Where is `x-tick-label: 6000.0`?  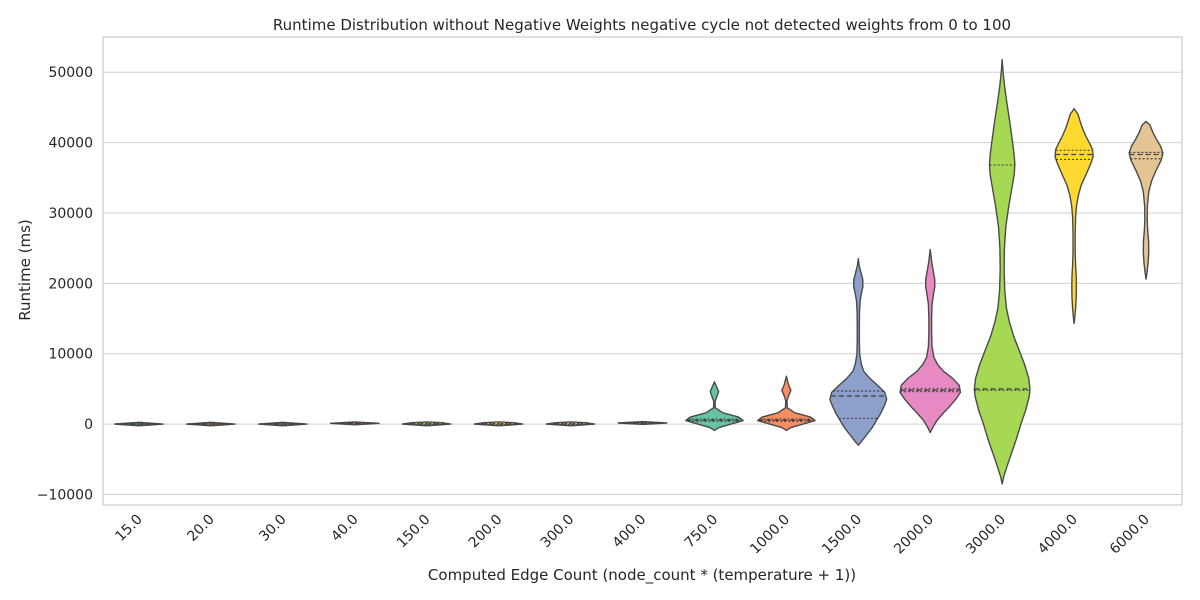 x-tick-label: 6000.0 is located at coordinates (1130, 535).